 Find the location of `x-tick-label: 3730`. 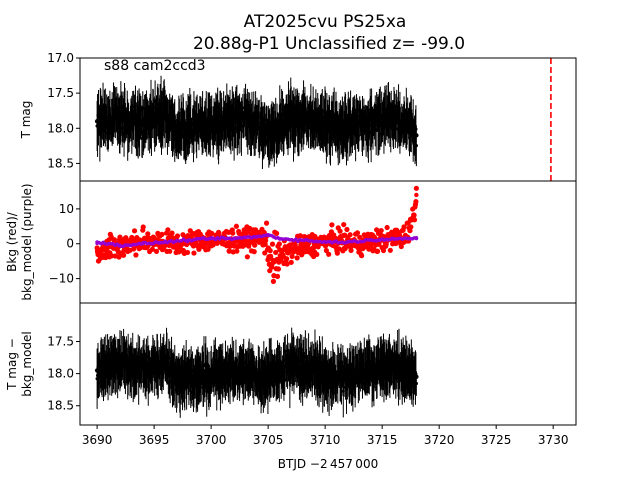

x-tick-label: 3730 is located at coordinates (553, 440).